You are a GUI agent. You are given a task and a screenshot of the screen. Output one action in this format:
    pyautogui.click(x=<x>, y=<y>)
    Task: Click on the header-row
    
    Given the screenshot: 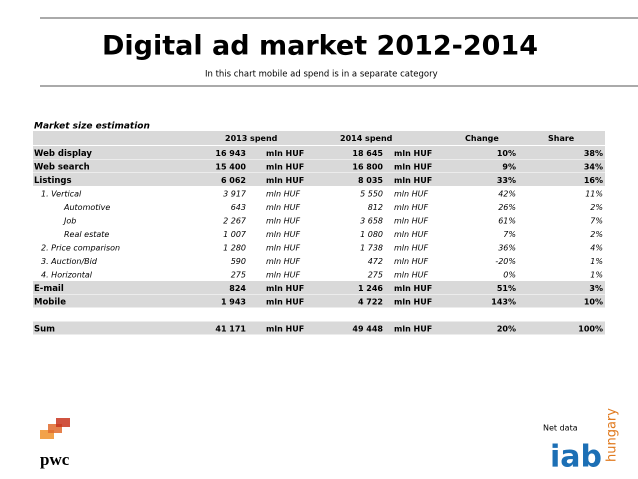 What is the action you would take?
    pyautogui.click(x=319, y=138)
    